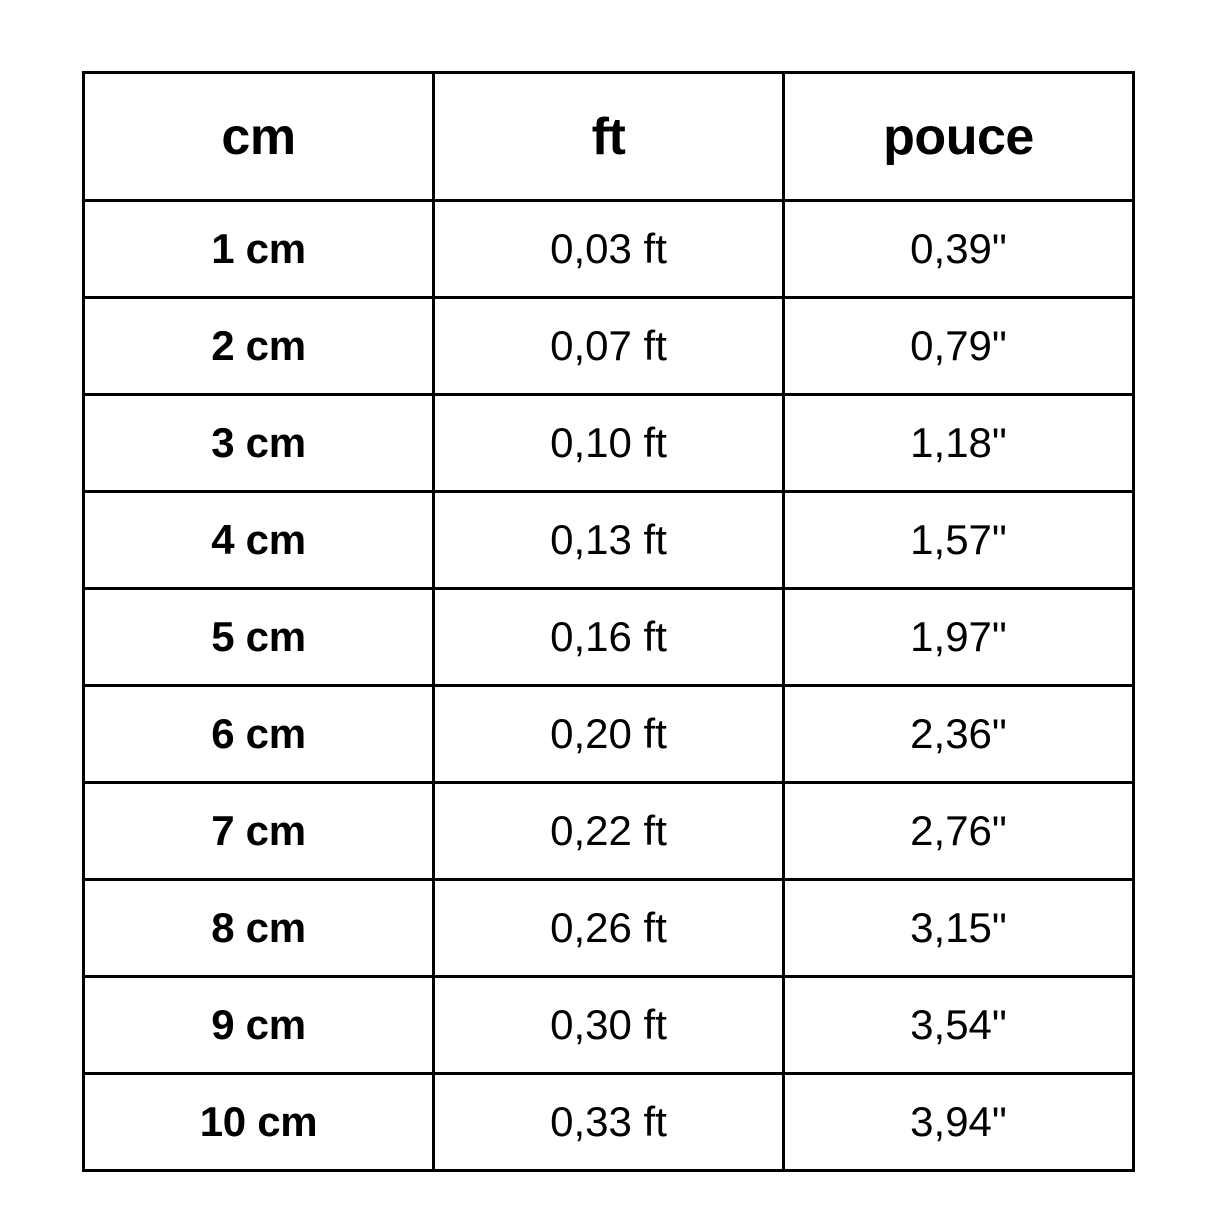 This screenshot has width=1214, height=1214. I want to click on table-header: cm ft pouce, so click(608, 136).